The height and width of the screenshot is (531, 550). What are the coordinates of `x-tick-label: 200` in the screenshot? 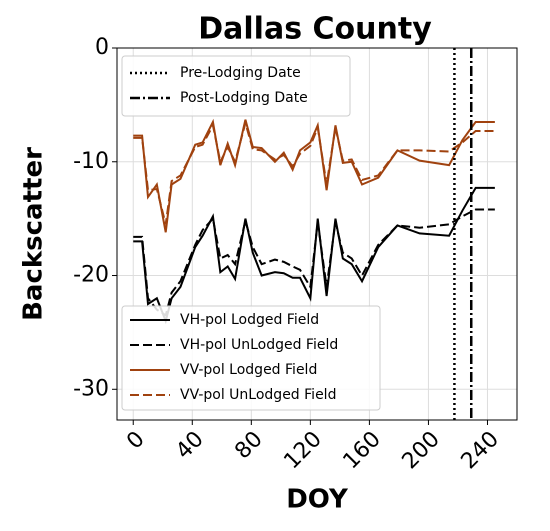 It's located at (421, 450).